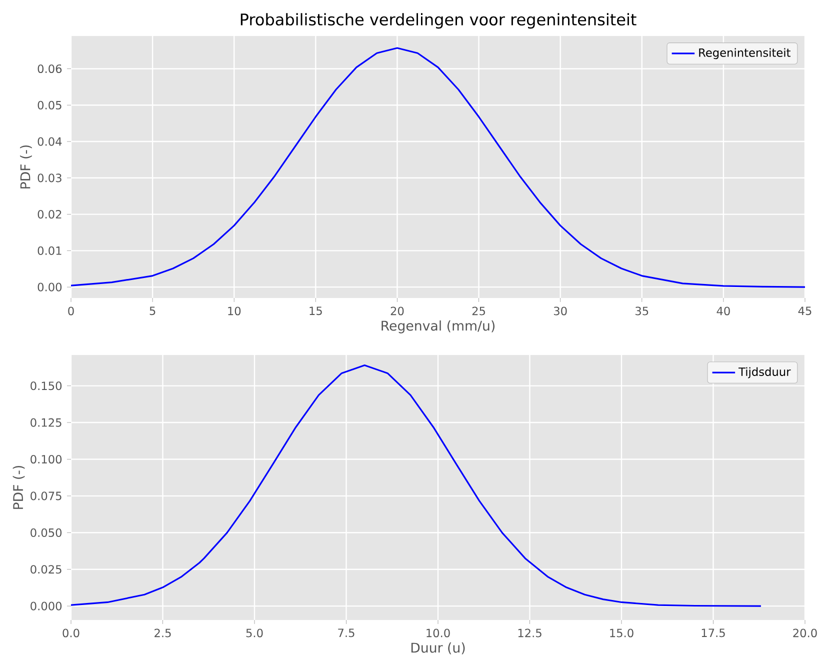  I want to click on x-tick-label: 40, so click(723, 311).